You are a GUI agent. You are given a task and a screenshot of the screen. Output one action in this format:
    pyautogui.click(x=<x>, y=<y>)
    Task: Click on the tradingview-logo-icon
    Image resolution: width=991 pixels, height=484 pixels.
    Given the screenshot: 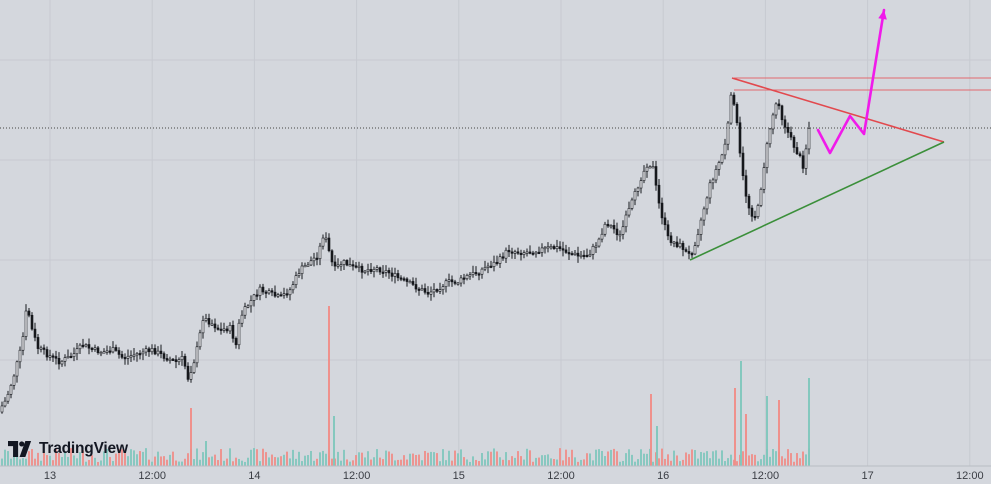 What is the action you would take?
    pyautogui.click(x=20, y=449)
    